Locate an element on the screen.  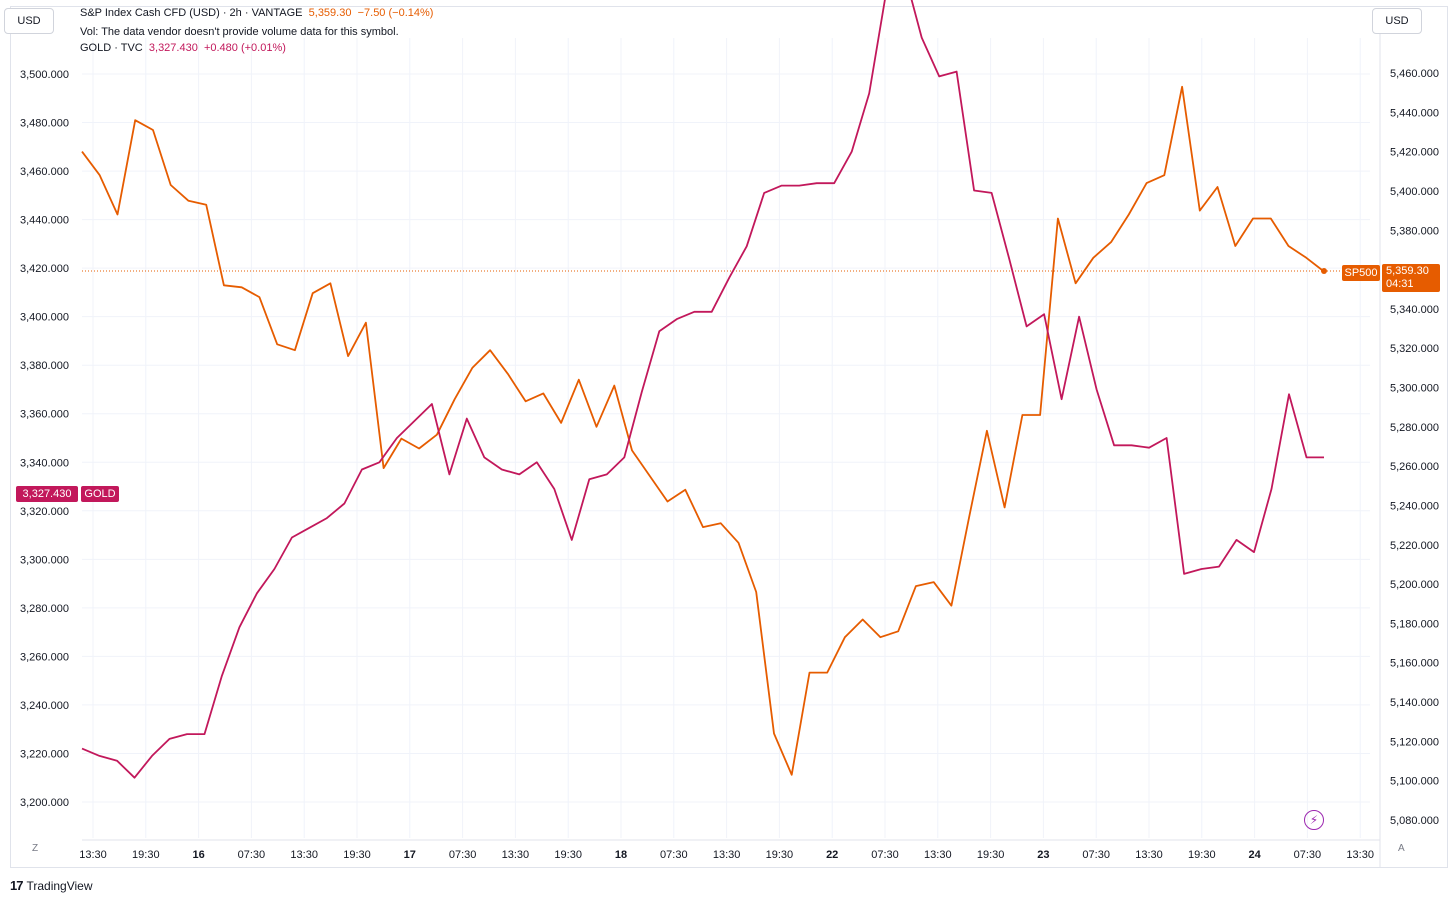
right-axis-tick-label: 5,100.000 is located at coordinates (1414, 782).